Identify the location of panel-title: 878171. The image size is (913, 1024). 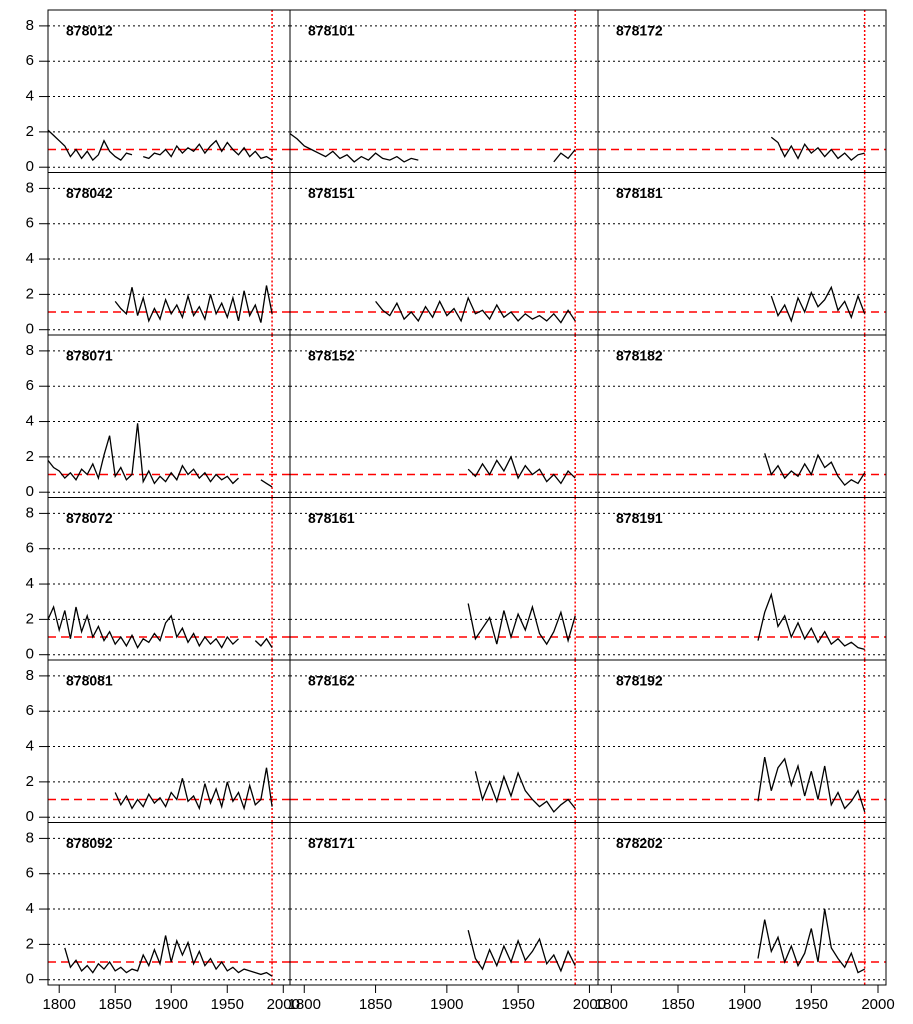
(331, 843).